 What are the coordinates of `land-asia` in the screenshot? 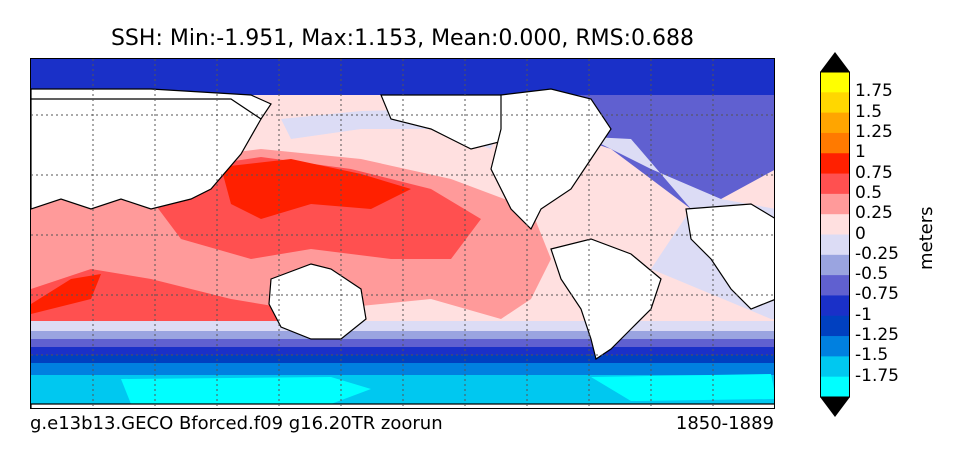 It's located at (146, 154).